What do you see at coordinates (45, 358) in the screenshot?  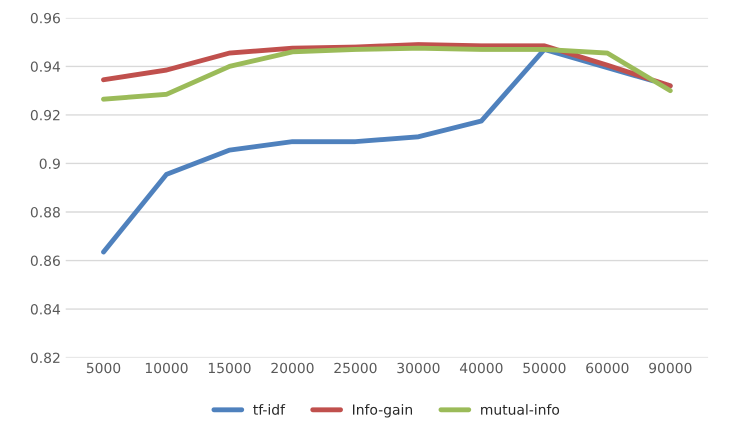 I see `y-tick-label: 0.82` at bounding box center [45, 358].